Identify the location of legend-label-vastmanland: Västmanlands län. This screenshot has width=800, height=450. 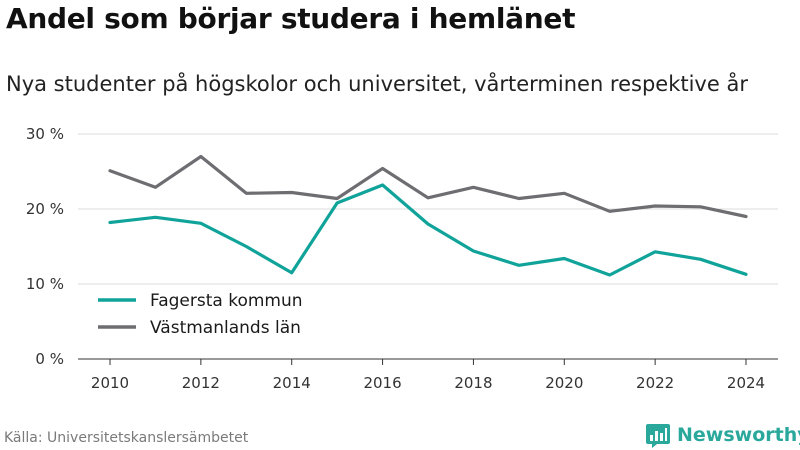
(225, 328).